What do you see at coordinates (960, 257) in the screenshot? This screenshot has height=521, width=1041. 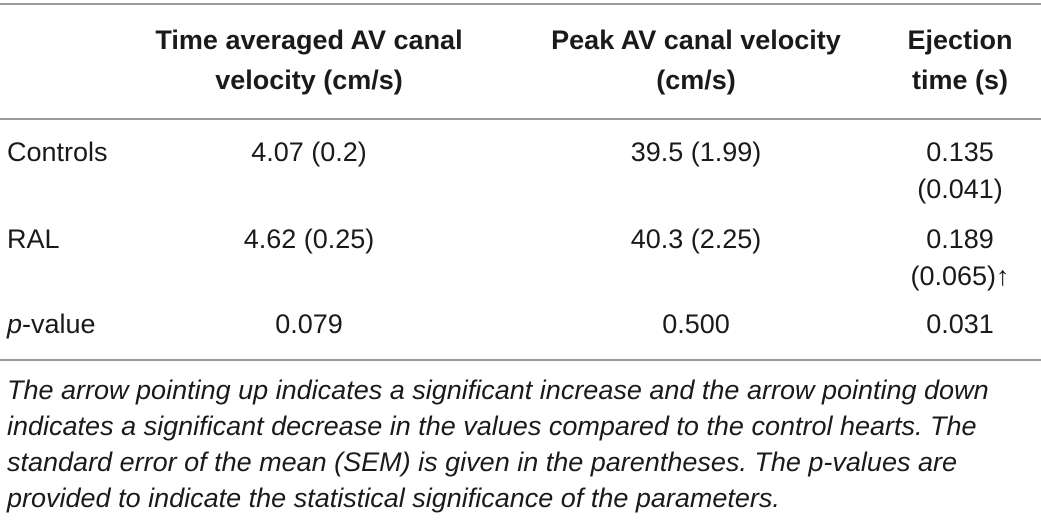 I see `cell-ral-ejection: 0.189 (0.065)↑` at bounding box center [960, 257].